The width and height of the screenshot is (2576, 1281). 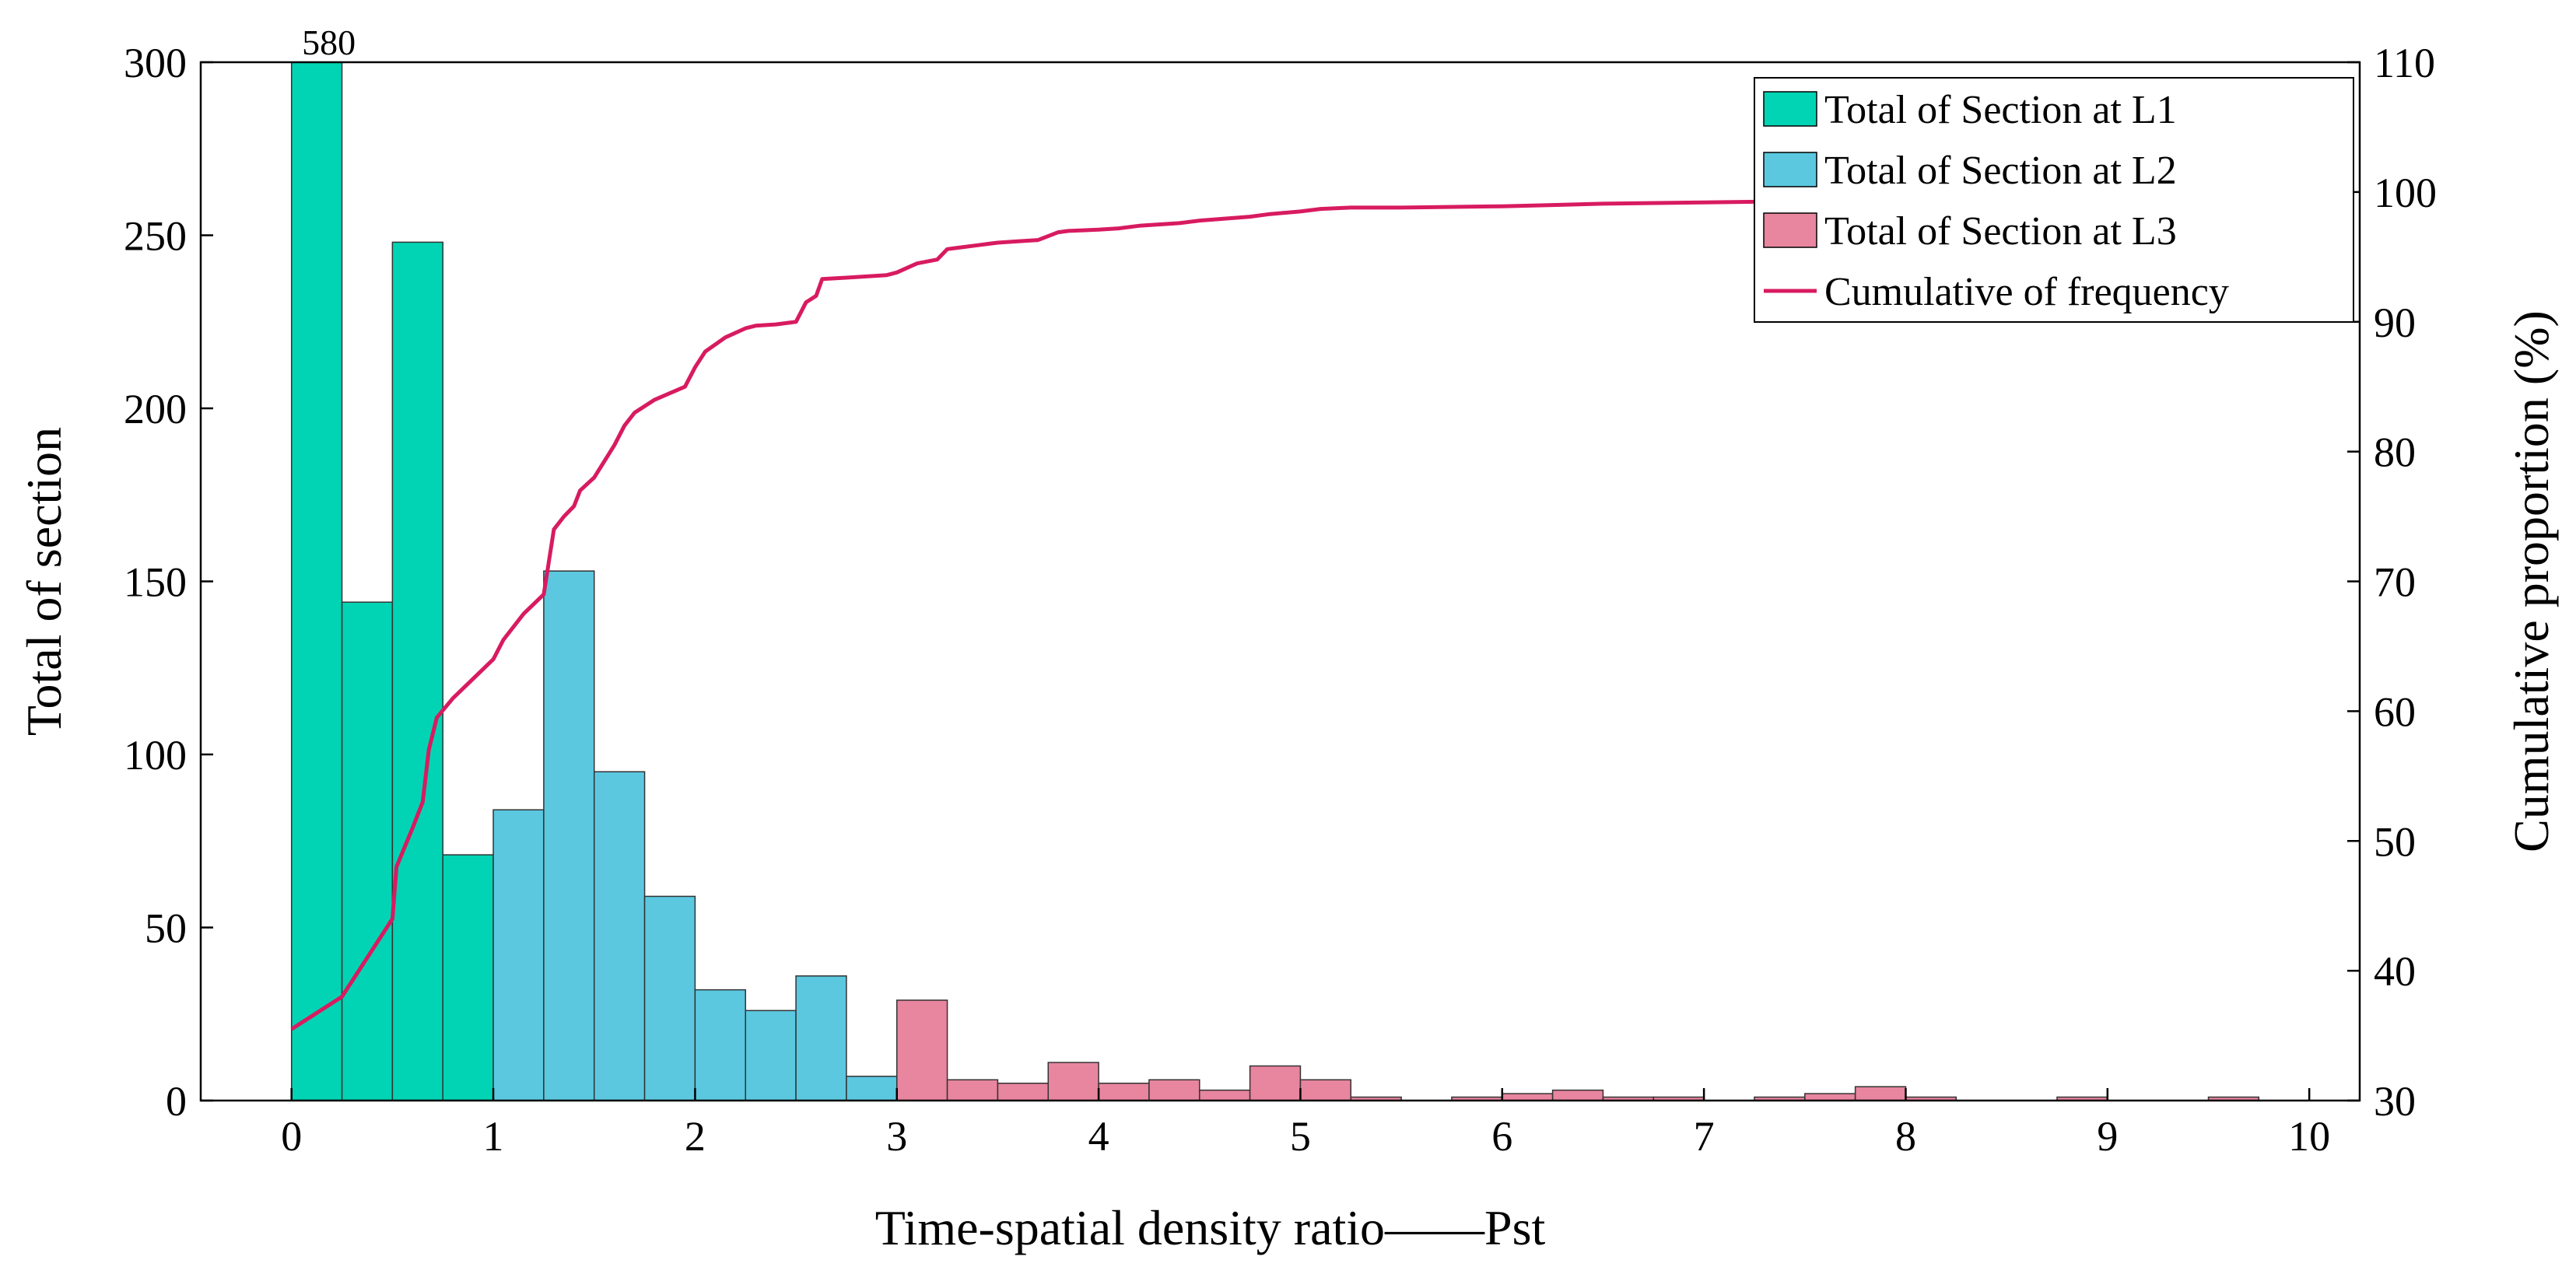 What do you see at coordinates (1300, 1136) in the screenshot?
I see `x-tick-label-5: 5` at bounding box center [1300, 1136].